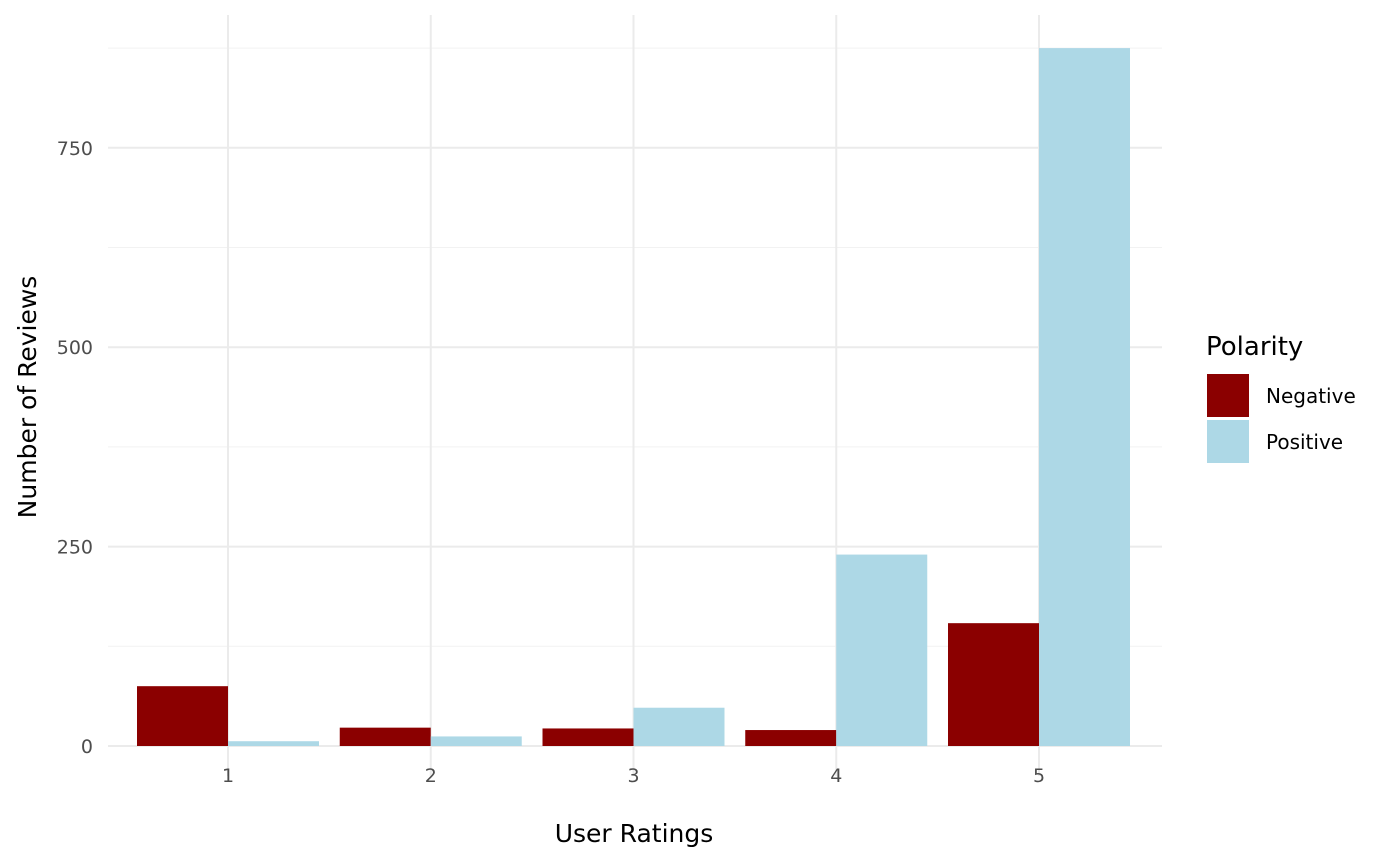 This screenshot has height=865, width=1400. What do you see at coordinates (431, 776) in the screenshot?
I see `x-tick-label: 2` at bounding box center [431, 776].